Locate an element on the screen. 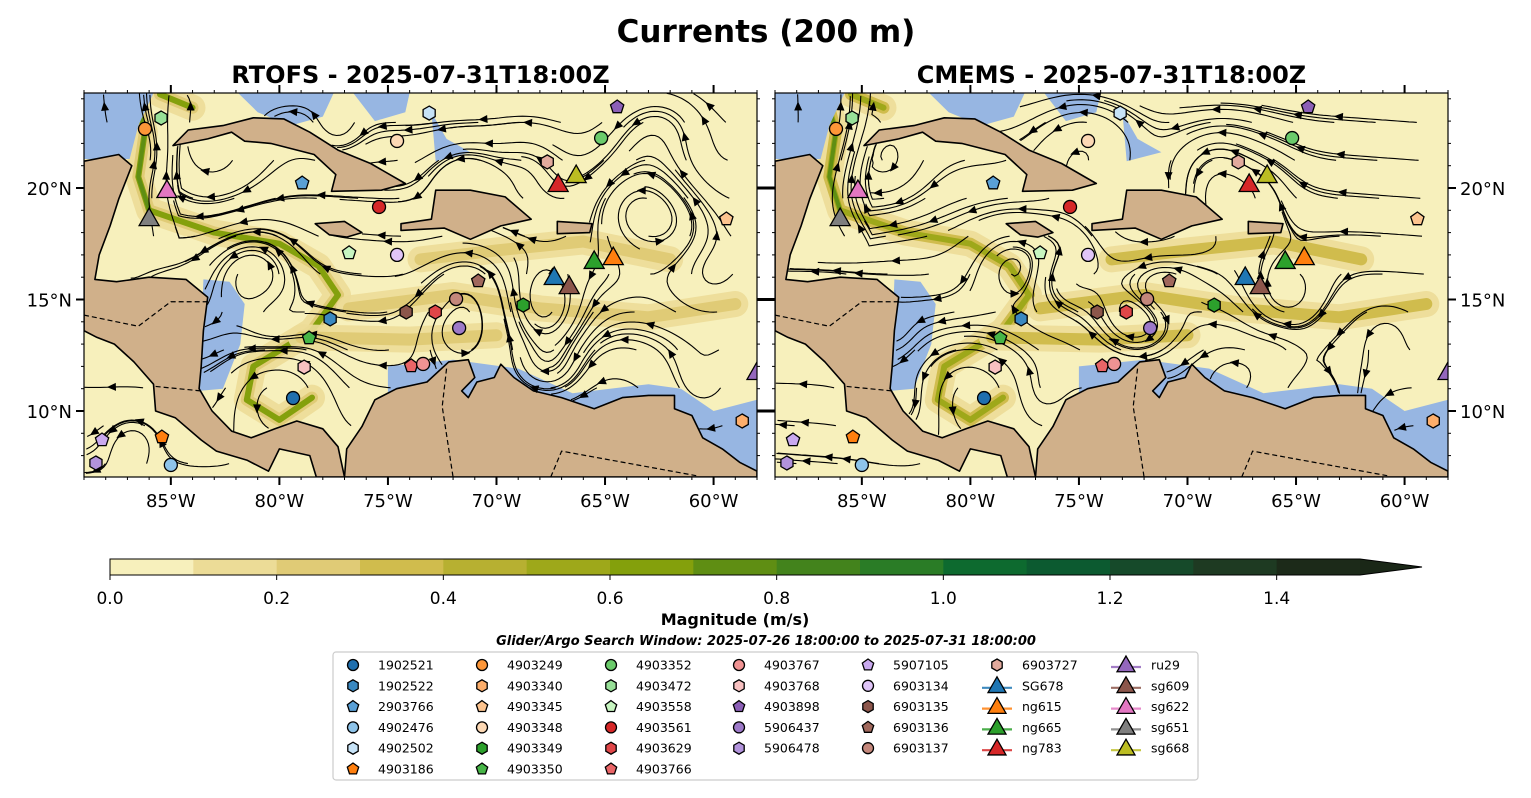 The image size is (1531, 798). panel-title: RTOFS - 2025-07-31T18:00Z is located at coordinates (420, 75).